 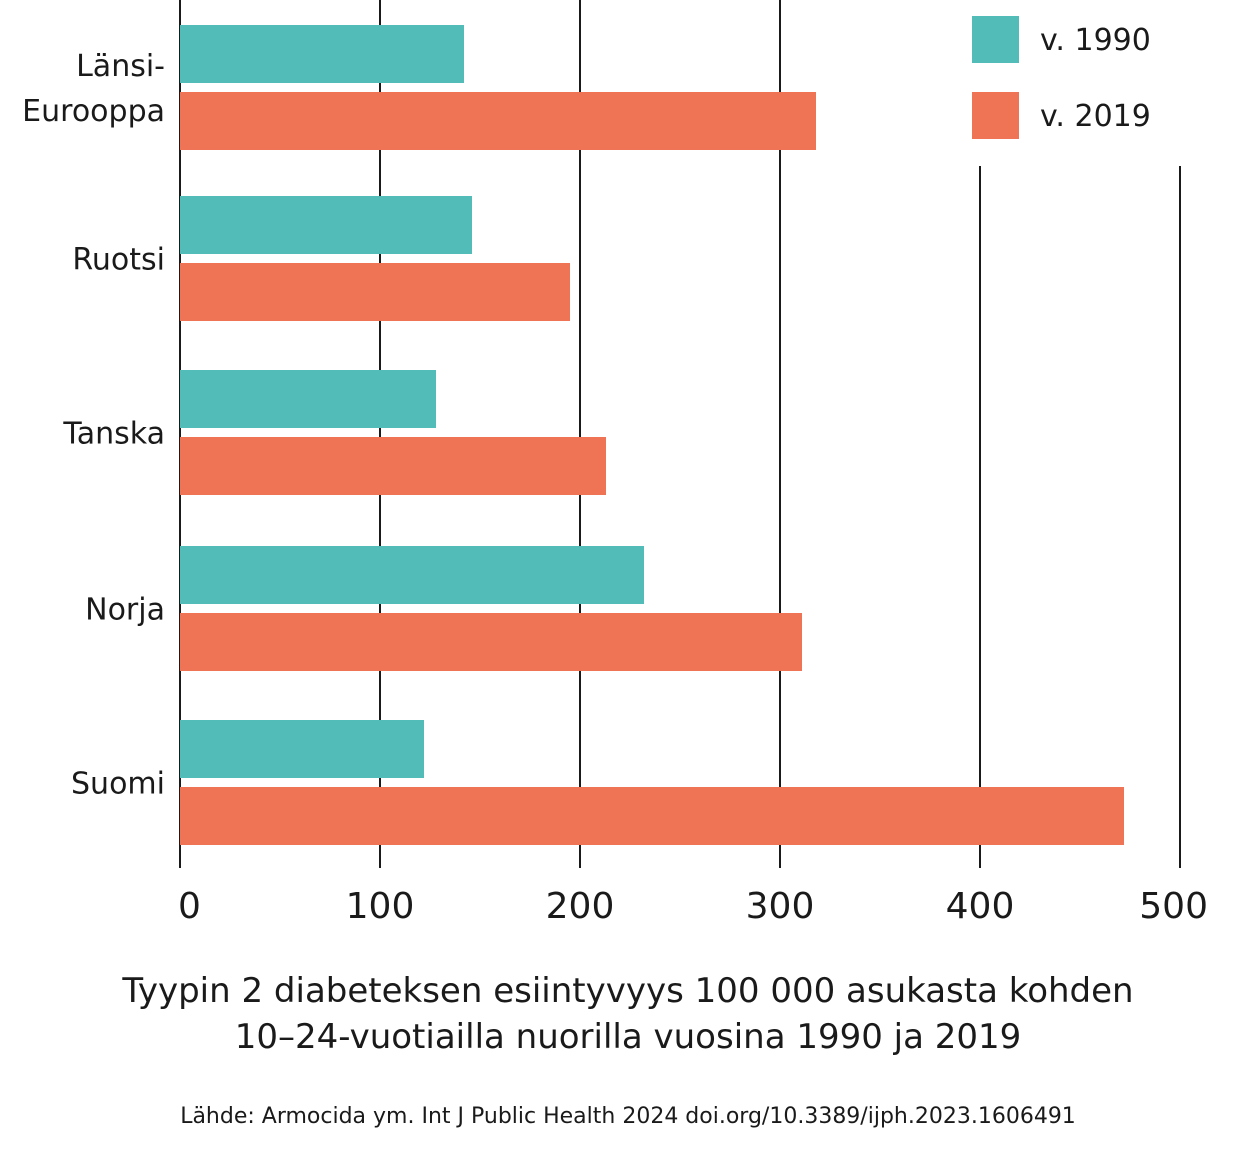 I want to click on legend: v. 1990 v. 2019, so click(x=1061, y=77).